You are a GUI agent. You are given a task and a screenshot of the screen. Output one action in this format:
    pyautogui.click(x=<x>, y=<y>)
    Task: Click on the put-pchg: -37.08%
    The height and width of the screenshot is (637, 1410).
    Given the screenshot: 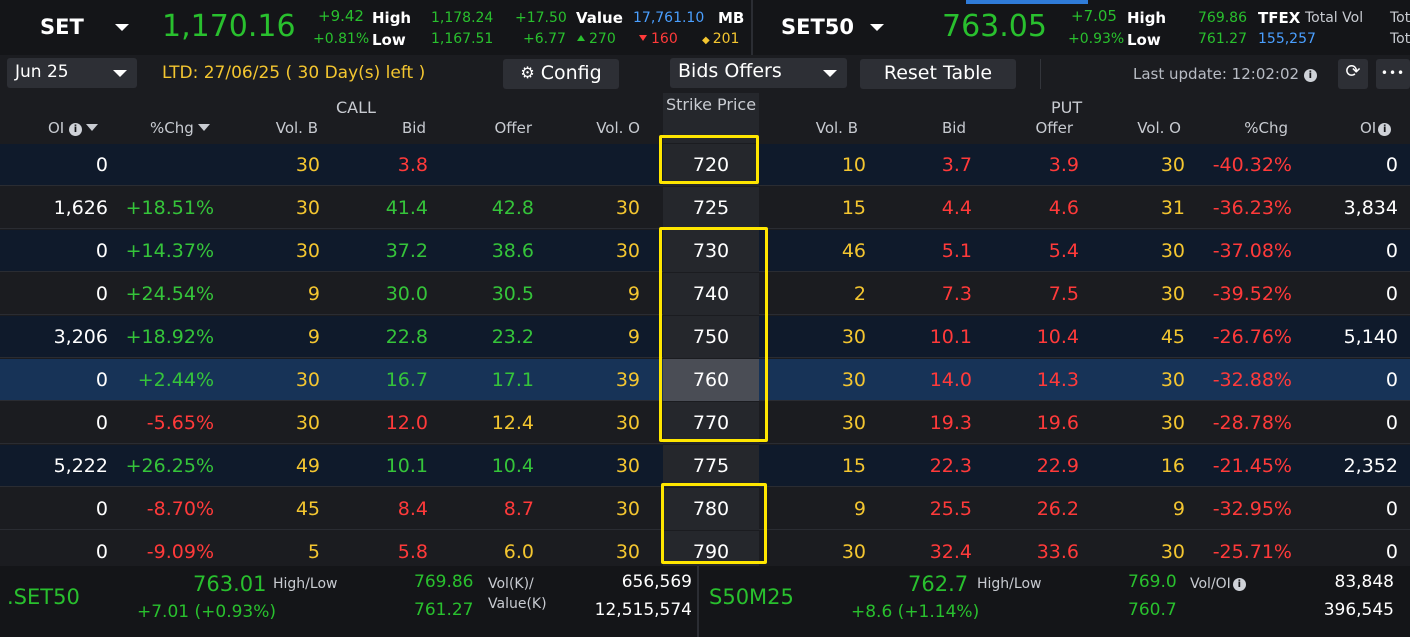 What is the action you would take?
    pyautogui.click(x=1252, y=251)
    